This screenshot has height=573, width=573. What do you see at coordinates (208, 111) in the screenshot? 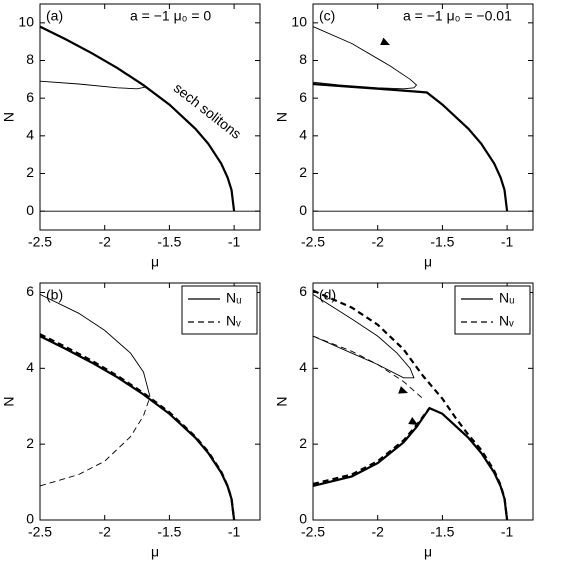
I see `curve-annotation: sech solitons` at bounding box center [208, 111].